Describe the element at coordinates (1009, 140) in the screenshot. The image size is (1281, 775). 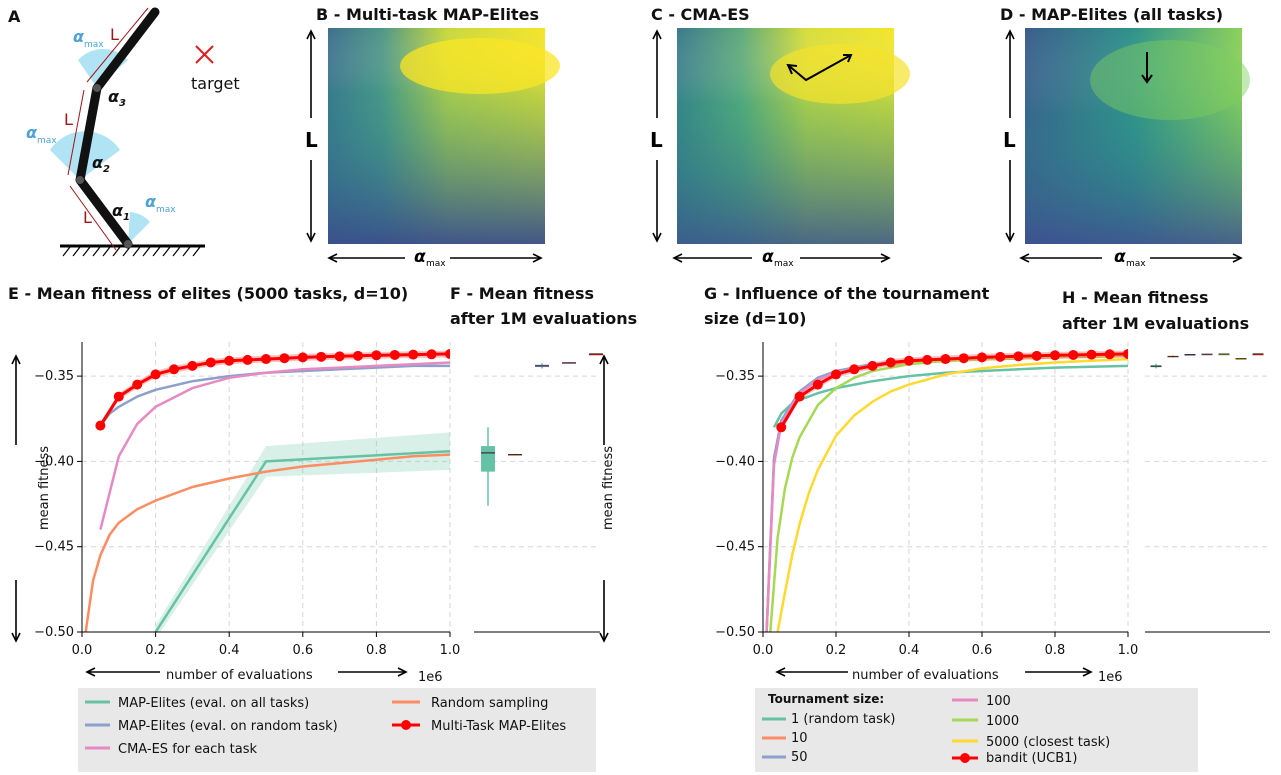
I see `heat-d-ylabel: L` at that location.